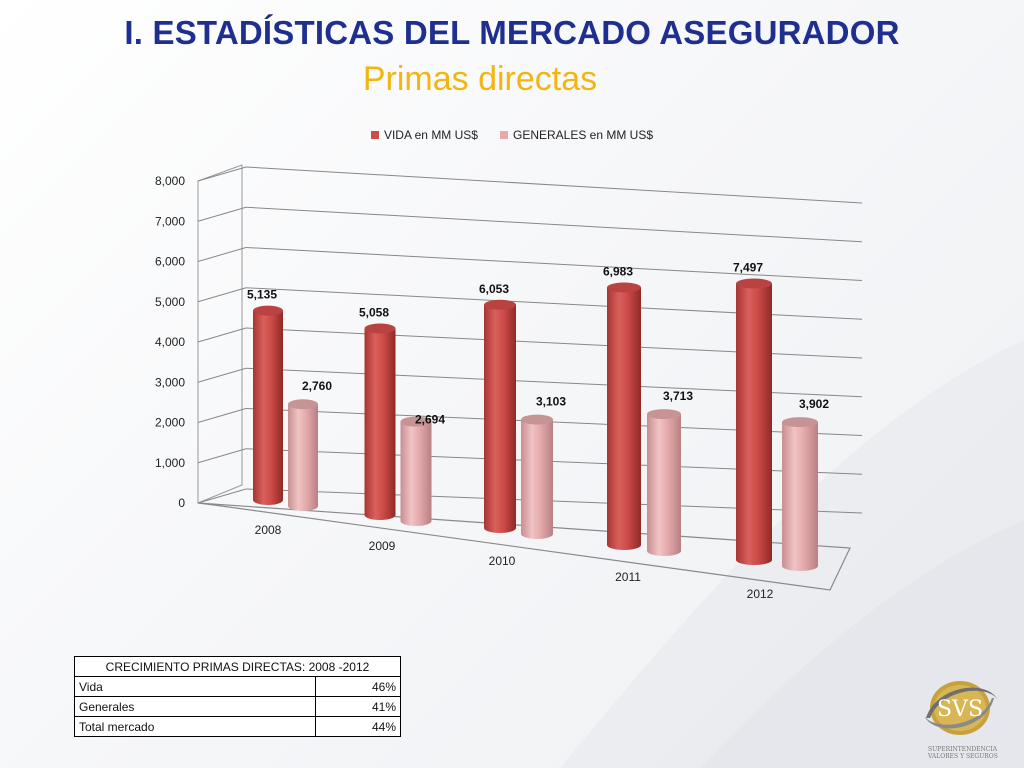 This screenshot has height=768, width=1024. I want to click on growth-row-label: Generales, so click(195, 706).